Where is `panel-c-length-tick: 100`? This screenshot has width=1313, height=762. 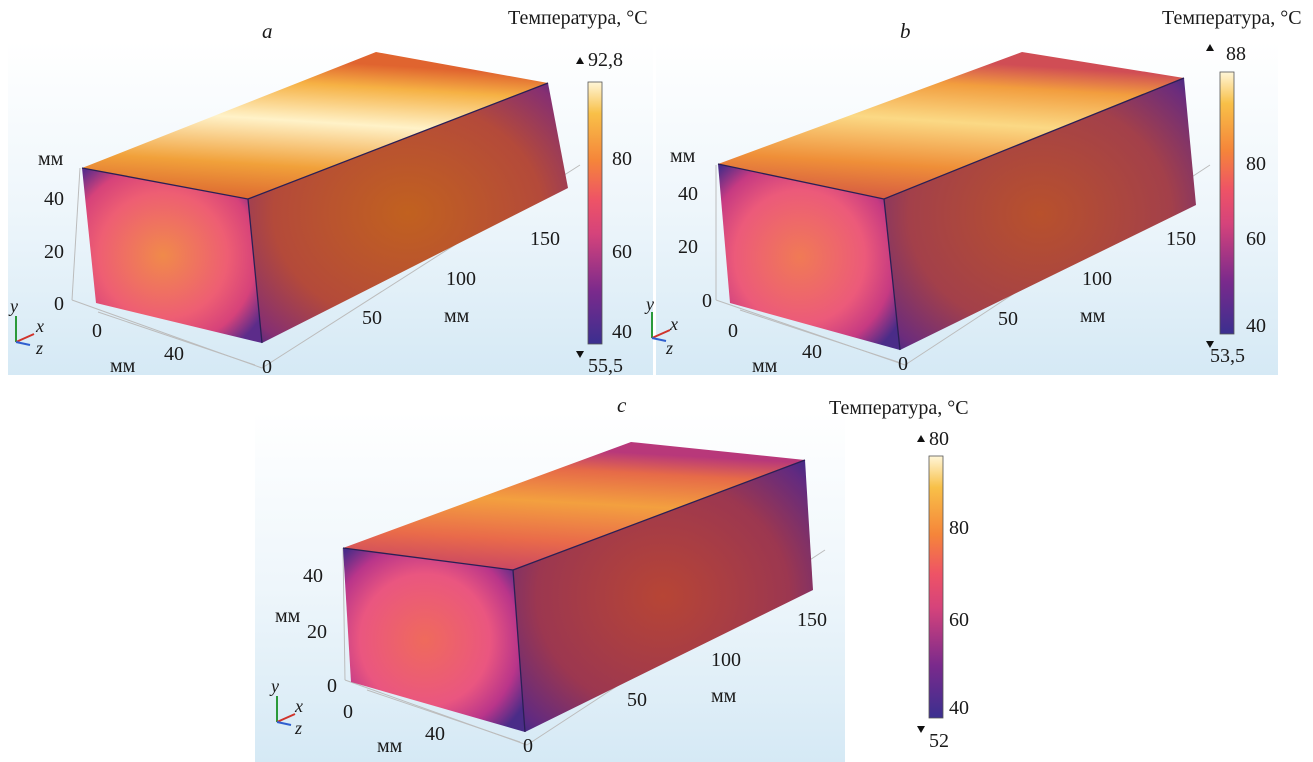 panel-c-length-tick: 100 is located at coordinates (726, 660).